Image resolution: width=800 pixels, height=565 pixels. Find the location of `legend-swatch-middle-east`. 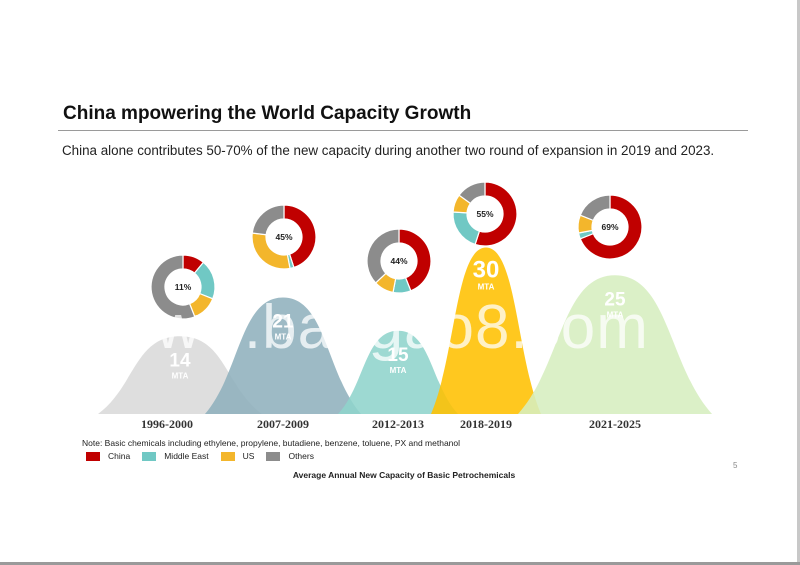

legend-swatch-middle-east is located at coordinates (149, 456).